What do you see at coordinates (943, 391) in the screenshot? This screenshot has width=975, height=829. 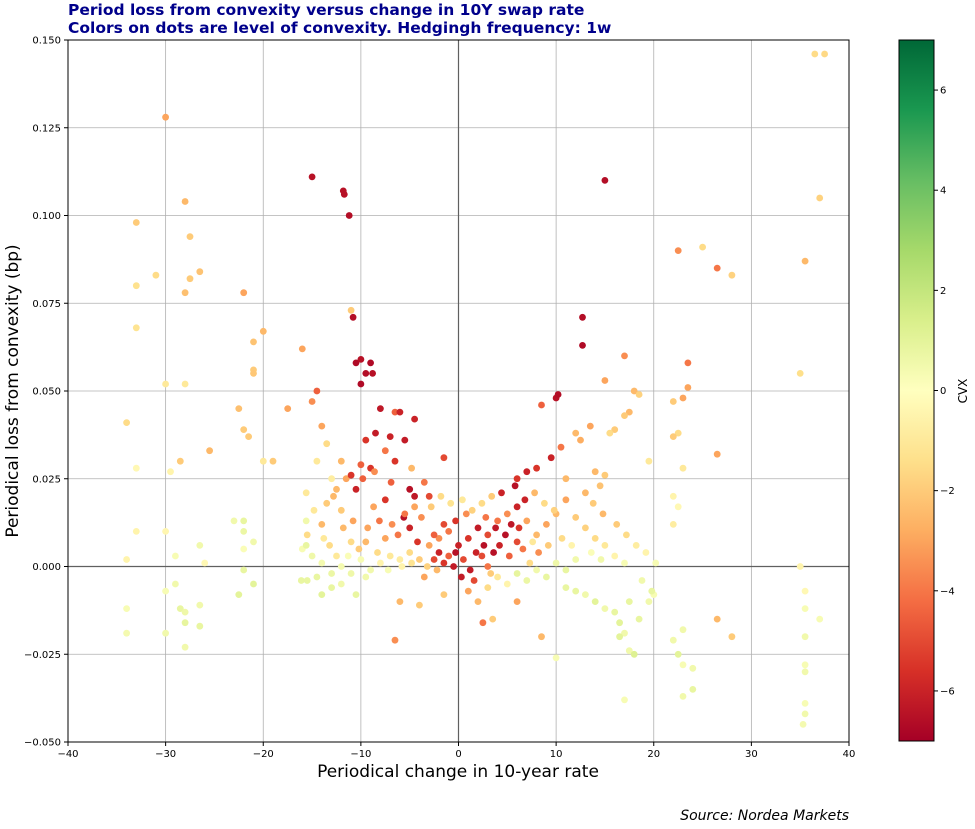 I see `colorbar-tick-label: 0` at bounding box center [943, 391].